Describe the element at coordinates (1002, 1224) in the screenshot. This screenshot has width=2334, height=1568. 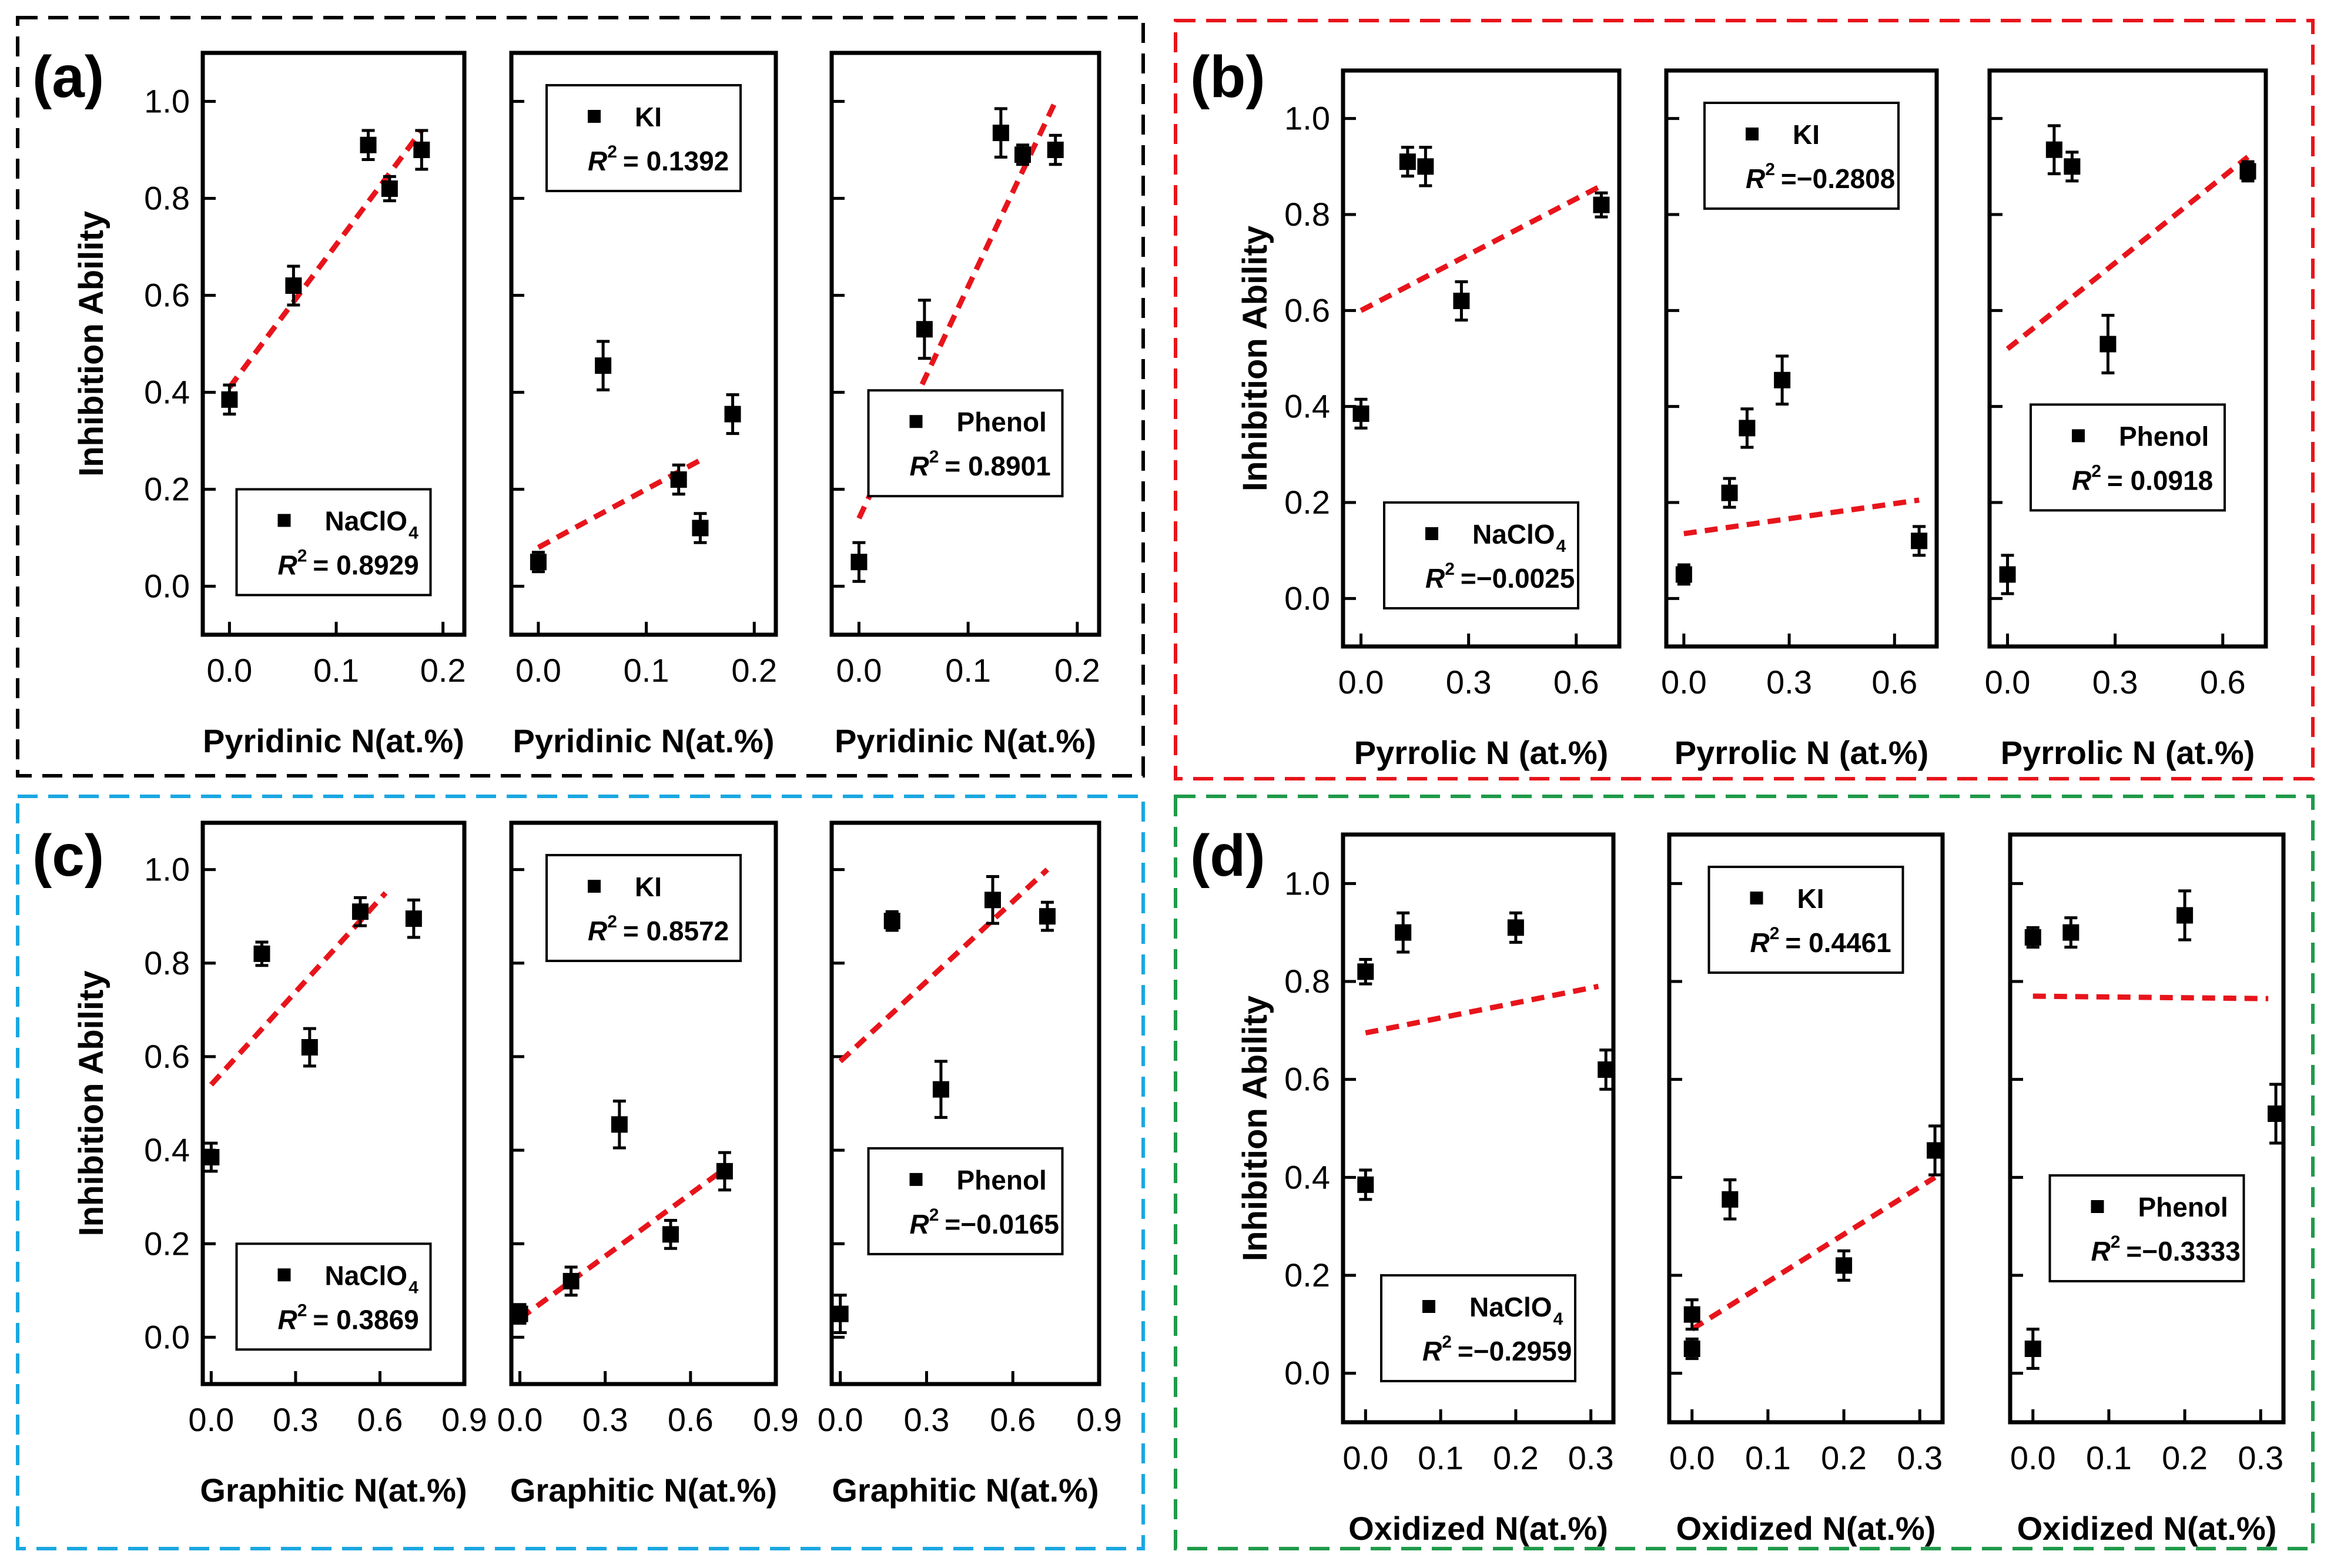
I see `r-squared-value: =−0.0165` at that location.